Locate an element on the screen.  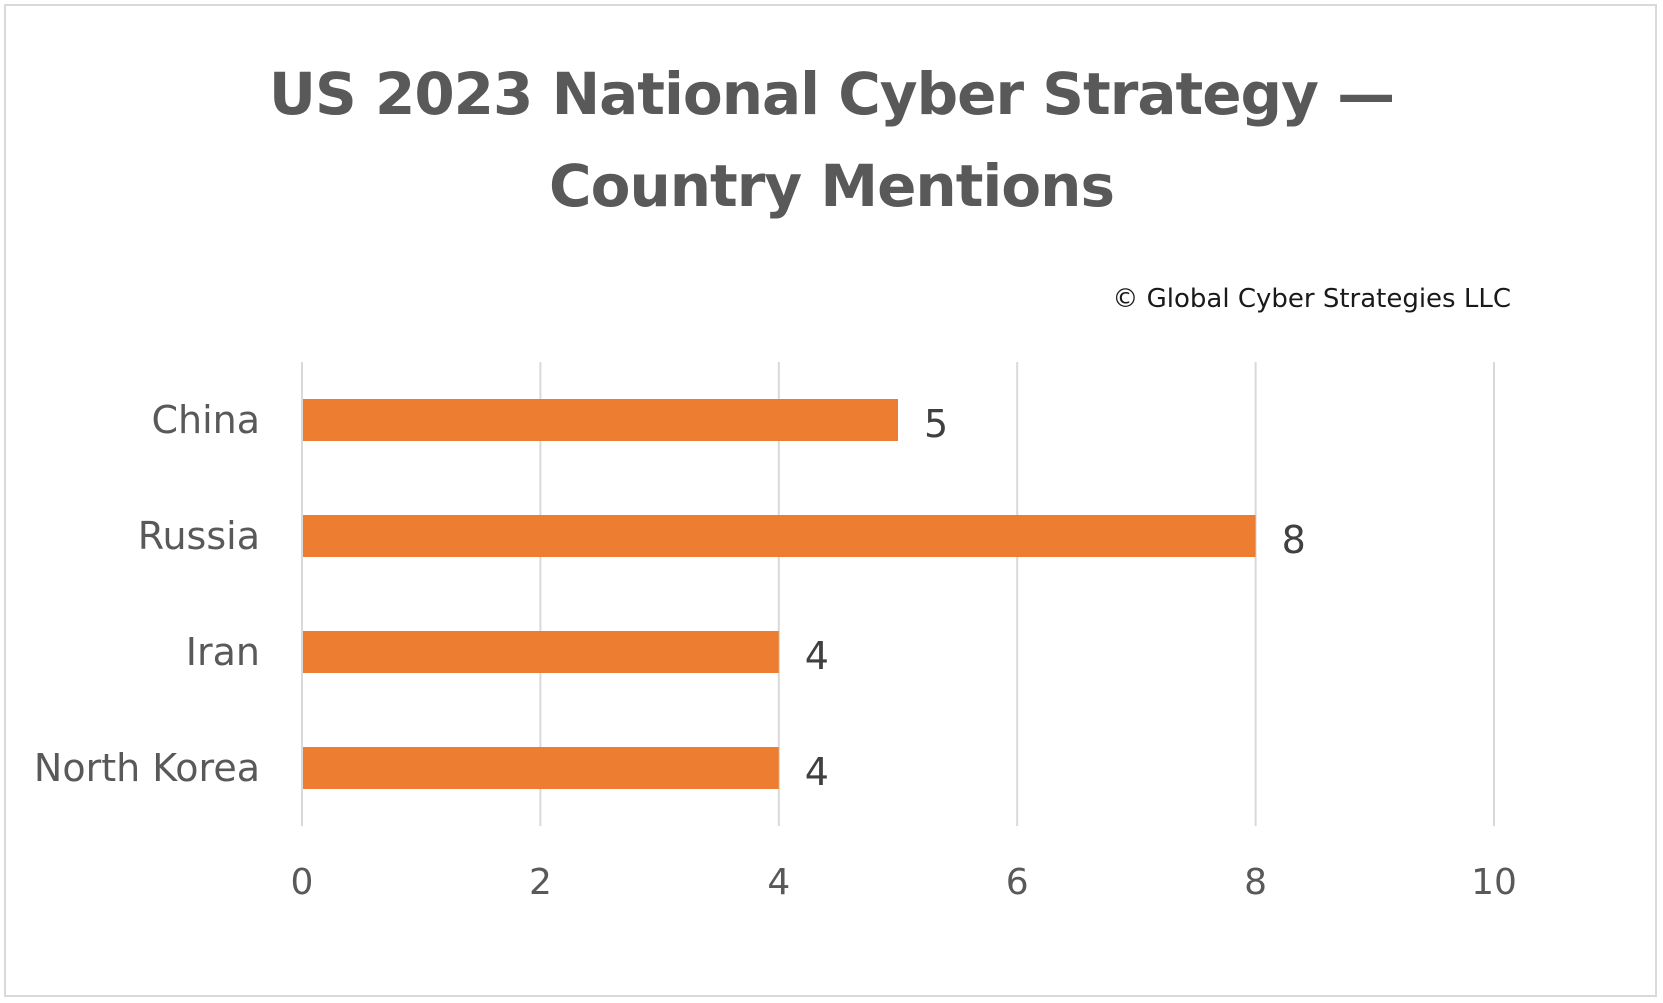
bar-iran is located at coordinates (541, 652).